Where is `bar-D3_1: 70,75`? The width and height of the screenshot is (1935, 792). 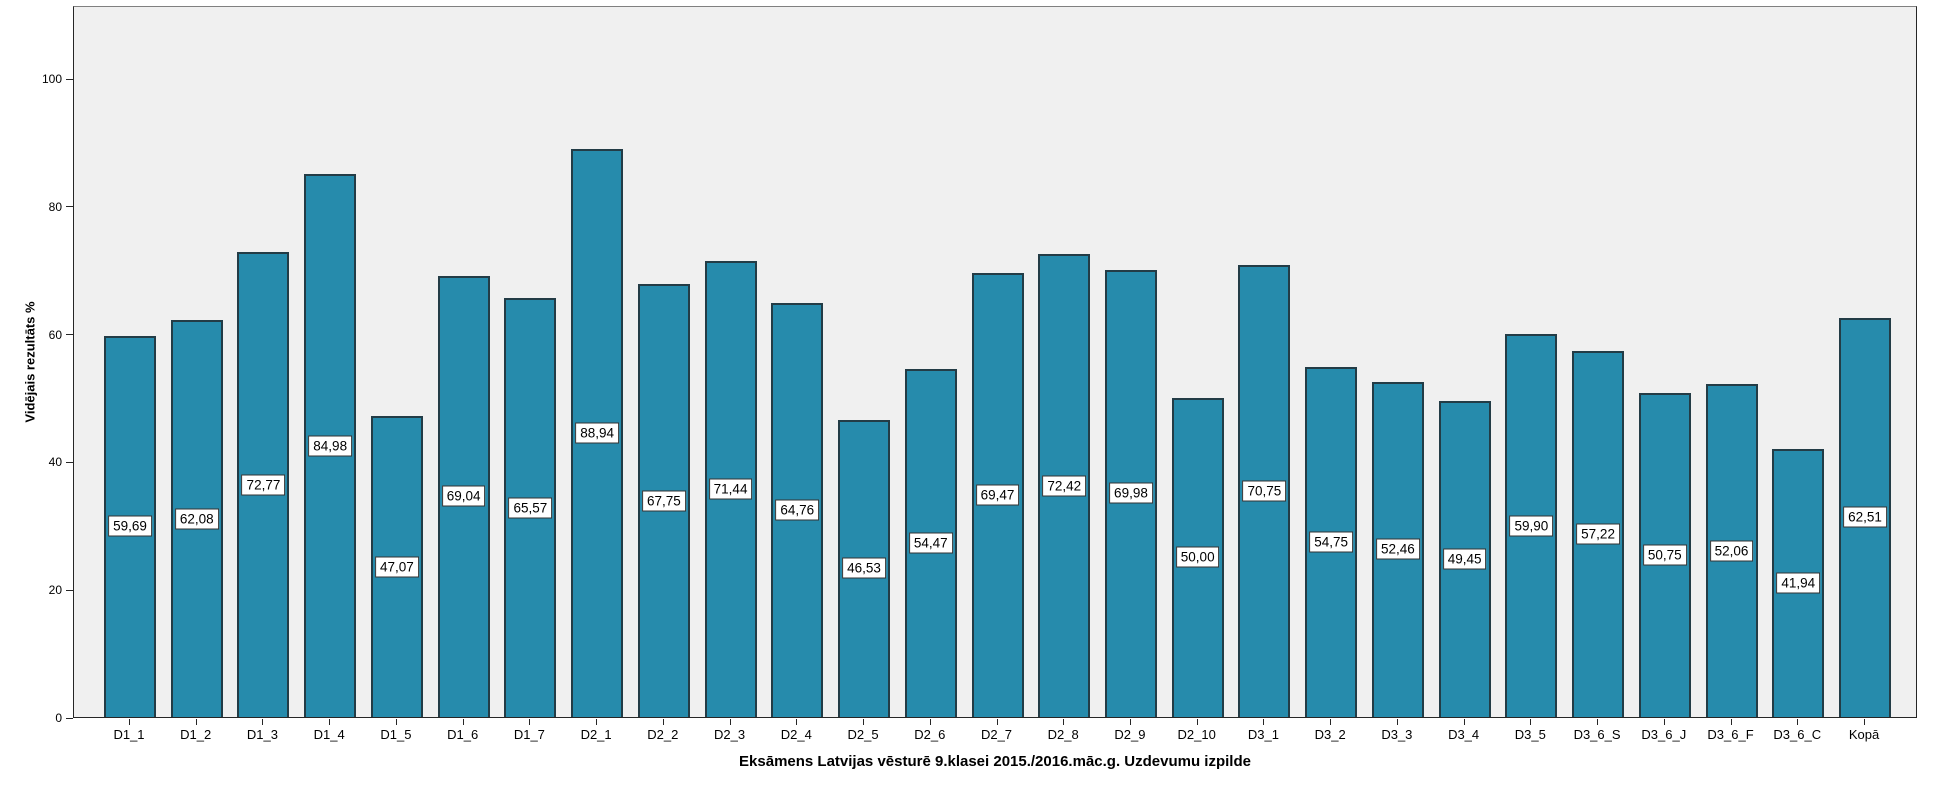
bar-D3_1: 70,75 is located at coordinates (1264, 490).